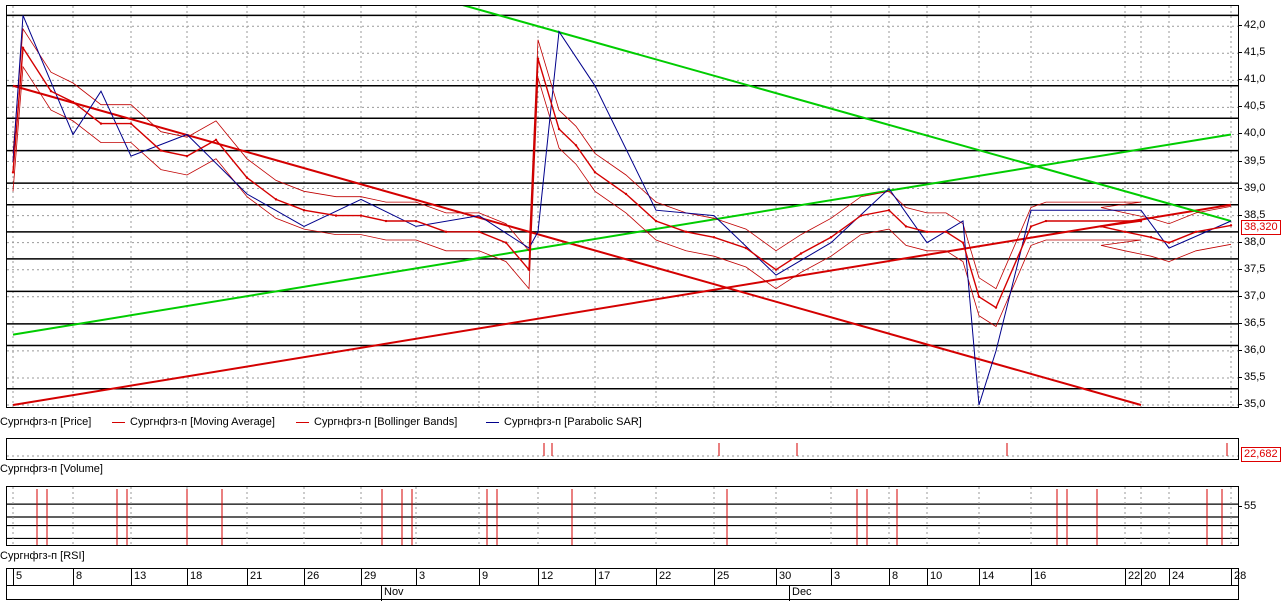 This screenshot has height=601, width=1281. What do you see at coordinates (1252, 241) in the screenshot?
I see `price-tick-label: 38,0` at bounding box center [1252, 241].